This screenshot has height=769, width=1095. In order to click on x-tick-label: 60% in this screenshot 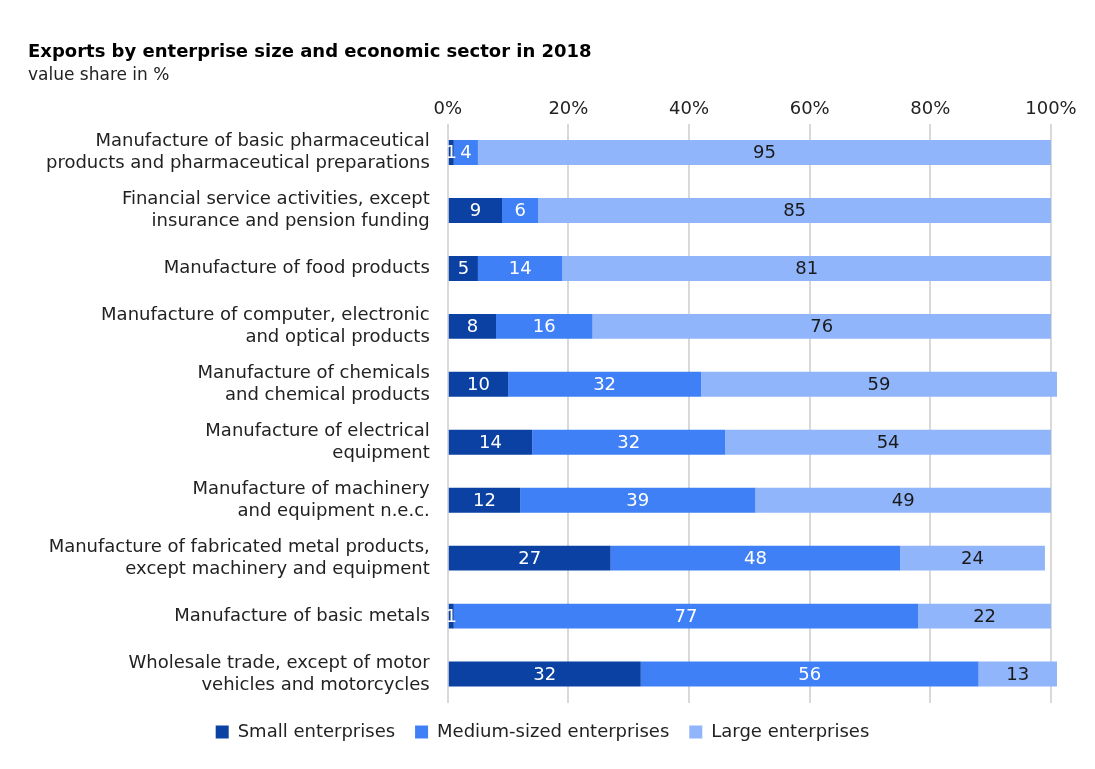, I will do `click(809, 108)`.